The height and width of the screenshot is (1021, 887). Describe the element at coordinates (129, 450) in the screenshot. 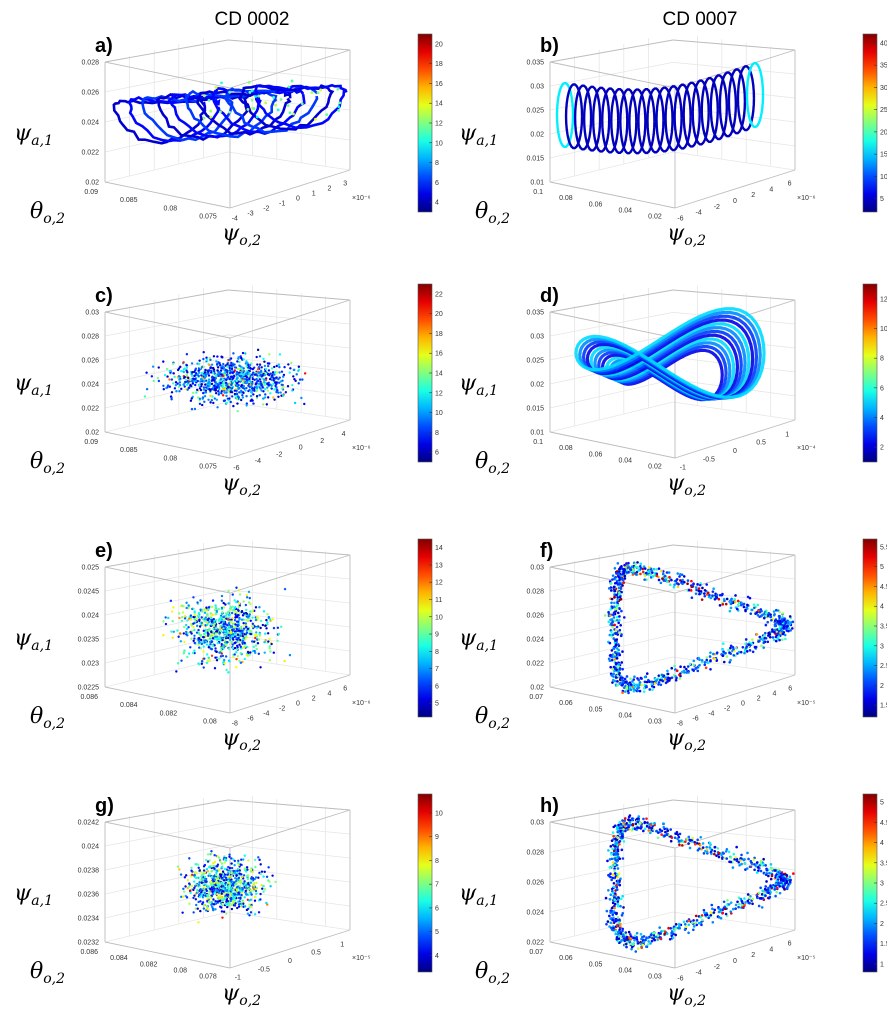

I see `y-tick-label: 0.085` at that location.